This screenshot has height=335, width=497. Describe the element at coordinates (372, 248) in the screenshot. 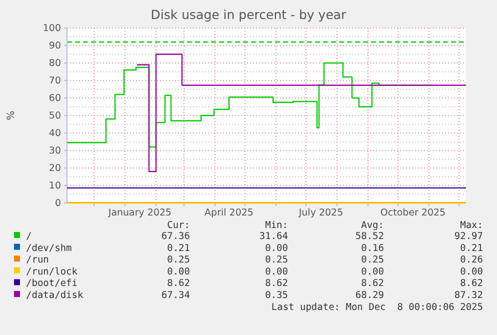

I see `text: 0.16` at that location.